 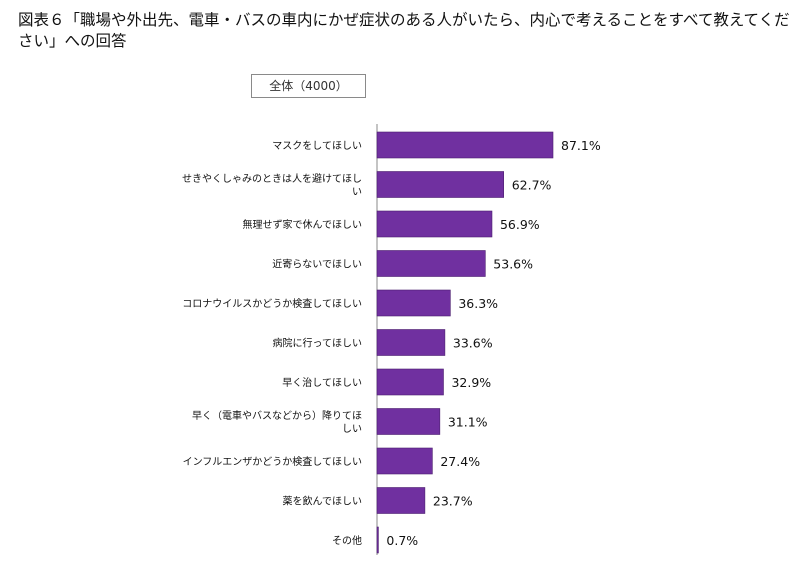 I want to click on category-label-1: せきやくしゃみのときは人を避けてほしい, so click(x=272, y=185).